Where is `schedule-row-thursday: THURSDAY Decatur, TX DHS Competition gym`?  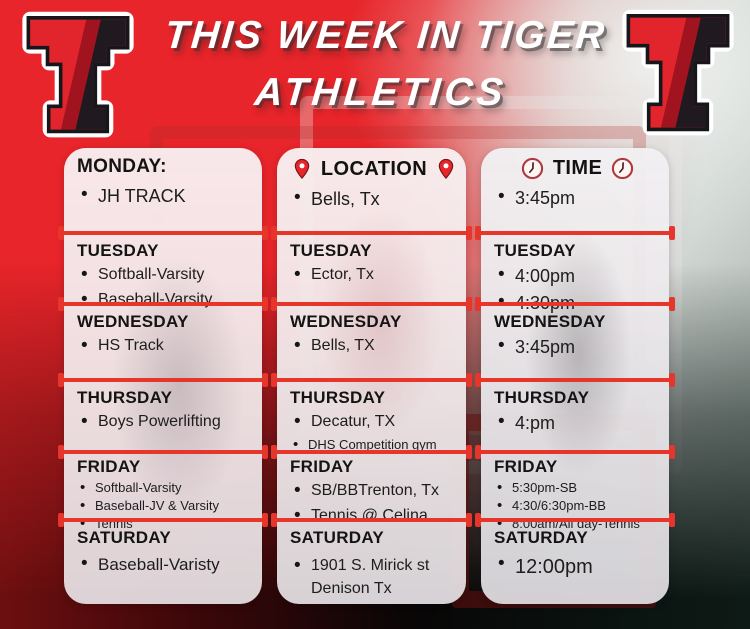
schedule-row-thursday: THURSDAY Decatur, TX DHS Competition gym is located at coordinates (371, 413).